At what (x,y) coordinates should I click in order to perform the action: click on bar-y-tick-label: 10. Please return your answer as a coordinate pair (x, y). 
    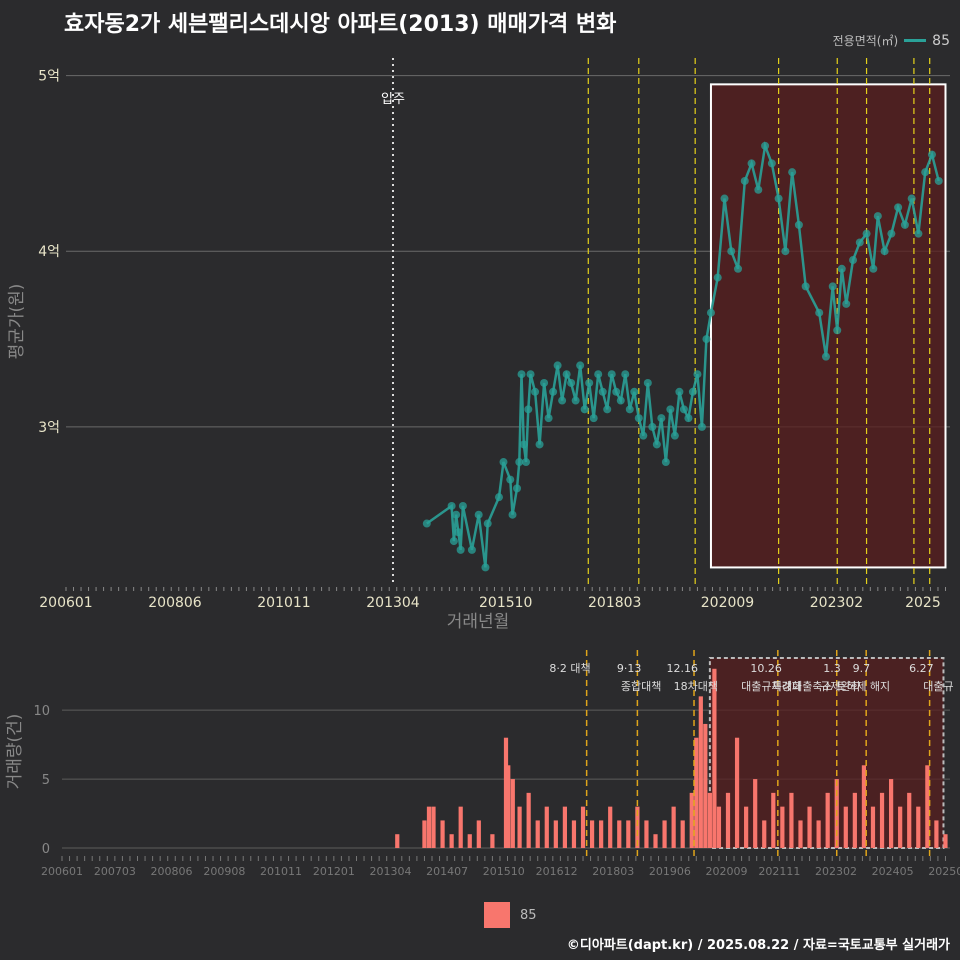
    Looking at the image, I should click on (41, 711).